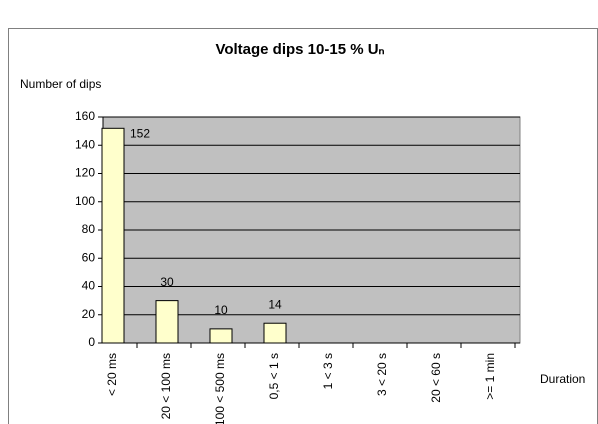 This screenshot has width=598, height=424. Describe the element at coordinates (91, 342) in the screenshot. I see `y-tick-label: 0` at that location.